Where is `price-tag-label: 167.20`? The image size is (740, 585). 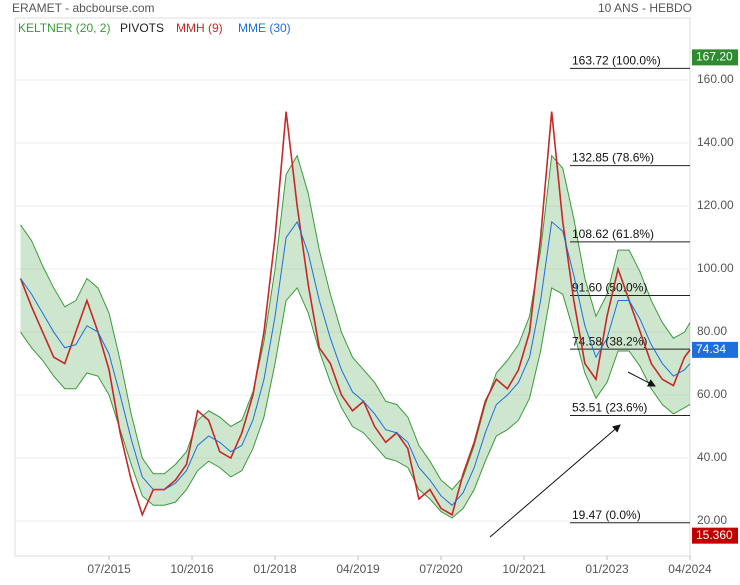 price-tag-label: 167.20 is located at coordinates (714, 57).